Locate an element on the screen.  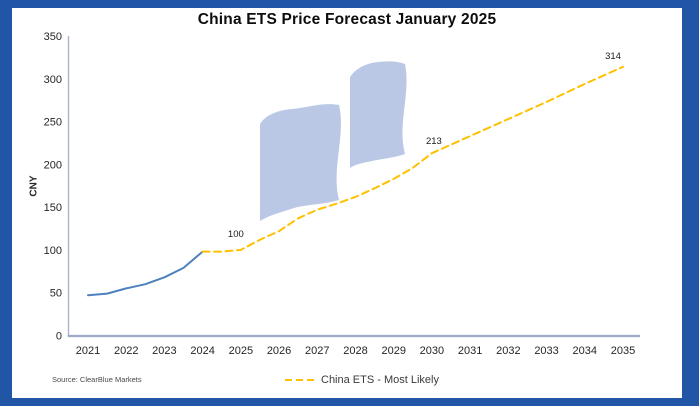
y-tick-label: 350 is located at coordinates (53, 37).